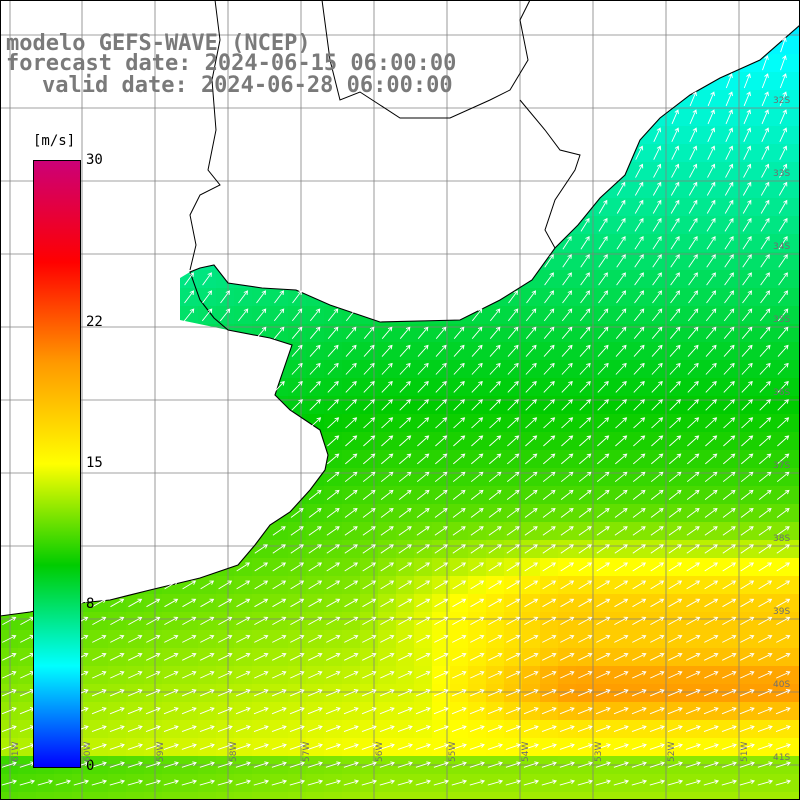 The image size is (800, 800). What do you see at coordinates (16, 751) in the screenshot?
I see `longitude-label: 61W` at bounding box center [16, 751].